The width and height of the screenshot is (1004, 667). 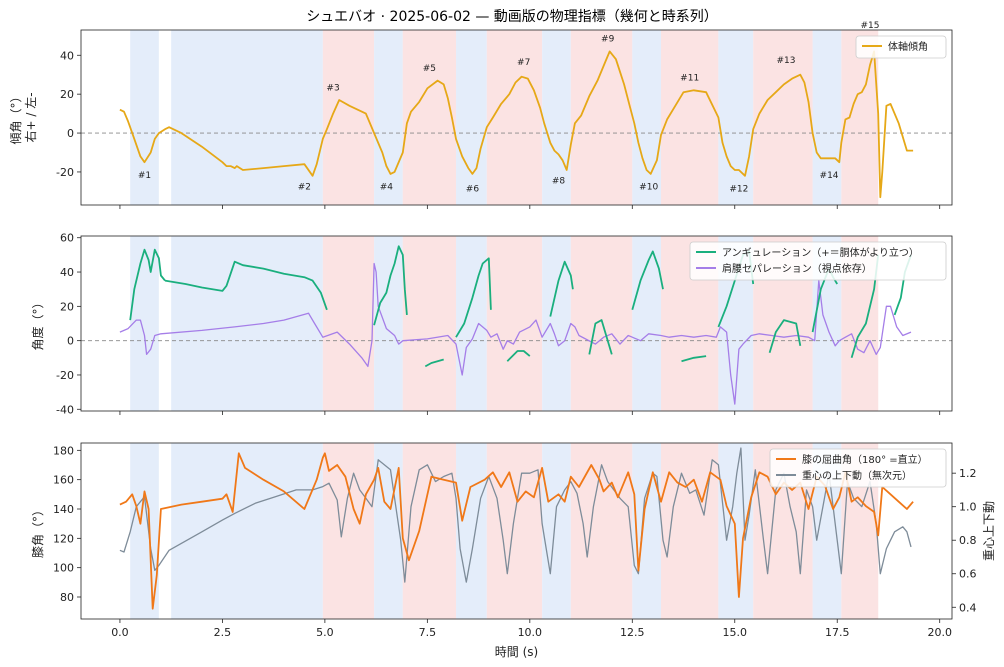 What do you see at coordinates (829, 176) in the screenshot?
I see `turn-annotation: #14` at bounding box center [829, 176].